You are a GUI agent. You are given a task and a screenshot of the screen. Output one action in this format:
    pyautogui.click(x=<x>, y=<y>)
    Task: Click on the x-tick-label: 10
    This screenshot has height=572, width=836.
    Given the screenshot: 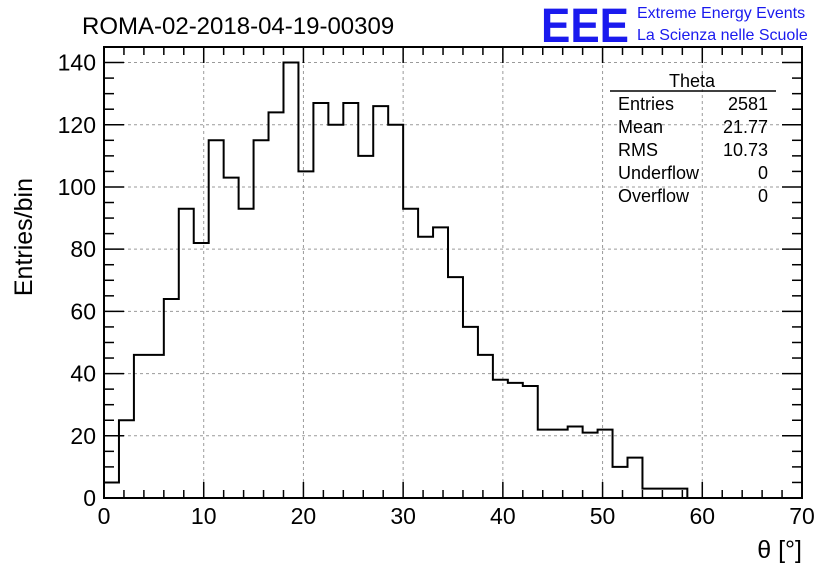 What is the action you would take?
    pyautogui.click(x=204, y=516)
    